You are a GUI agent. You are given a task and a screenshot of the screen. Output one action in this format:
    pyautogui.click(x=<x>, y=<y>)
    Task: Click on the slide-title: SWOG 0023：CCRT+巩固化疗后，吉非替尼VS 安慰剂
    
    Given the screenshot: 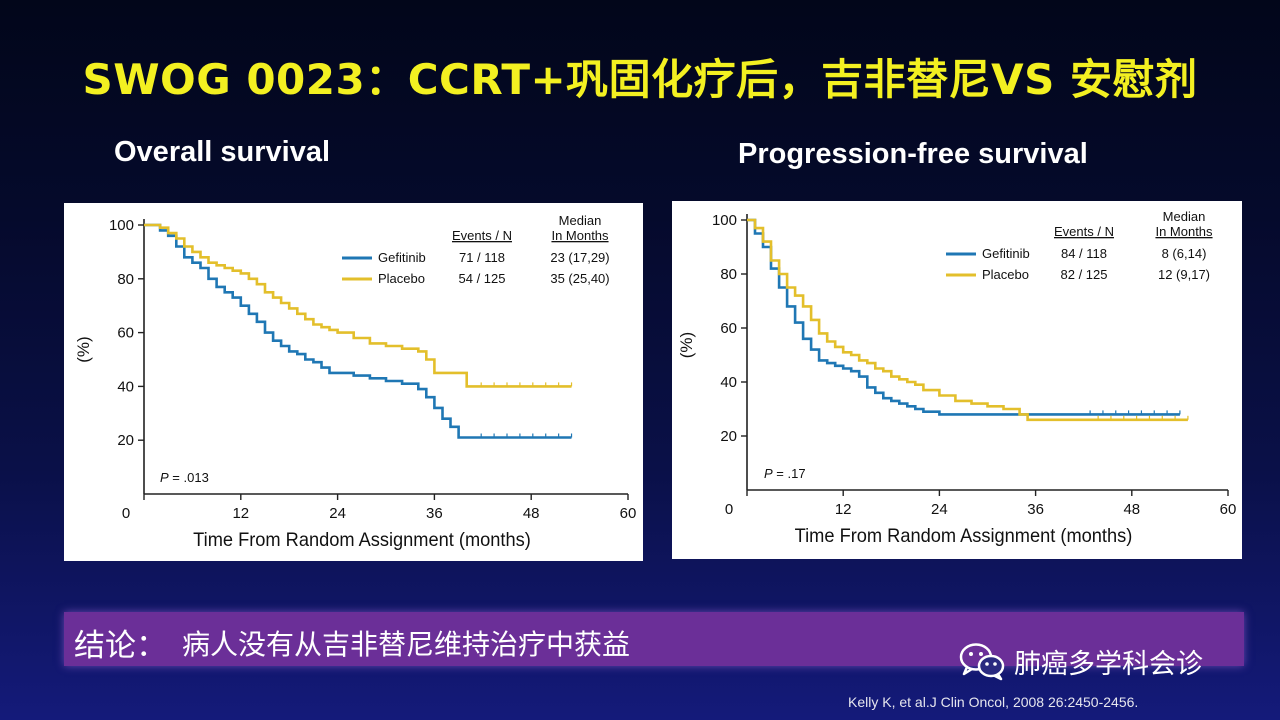 What is the action you would take?
    pyautogui.click(x=640, y=79)
    